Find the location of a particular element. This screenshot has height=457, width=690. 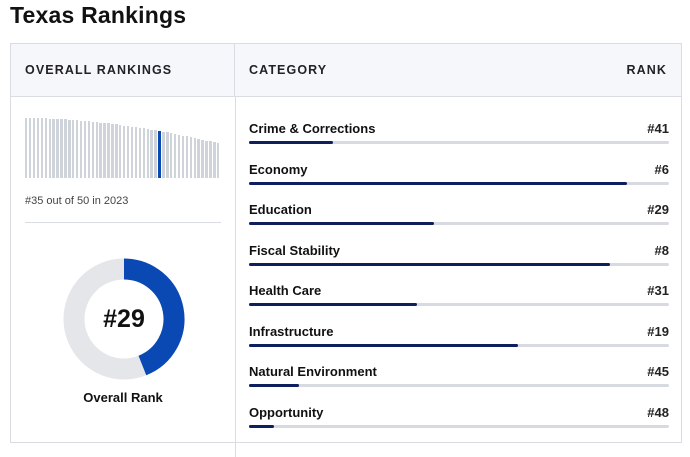

page-title: Texas Rankings is located at coordinates (98, 15).